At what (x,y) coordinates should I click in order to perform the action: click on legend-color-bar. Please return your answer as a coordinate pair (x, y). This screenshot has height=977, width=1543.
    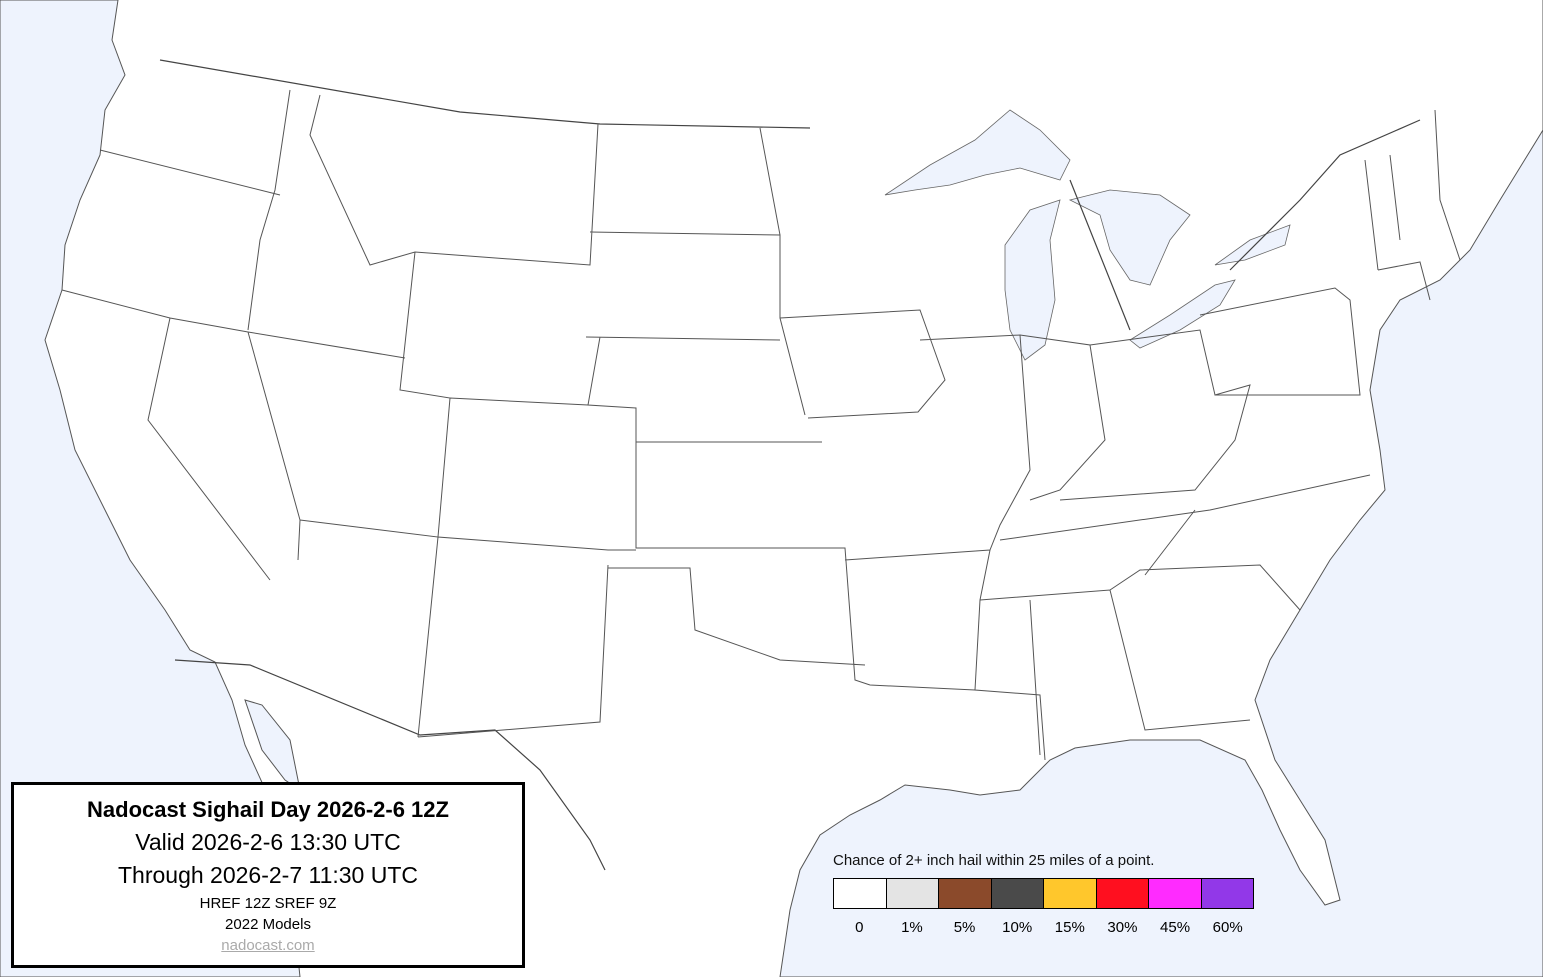
    Looking at the image, I should click on (1043, 893).